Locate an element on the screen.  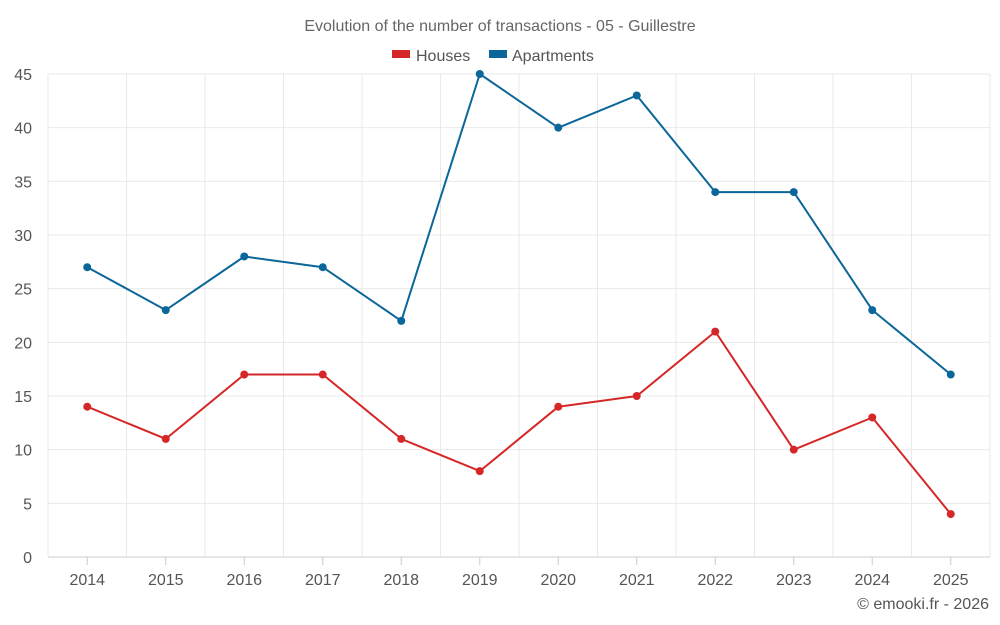
x-tick-label: 2015 is located at coordinates (166, 580).